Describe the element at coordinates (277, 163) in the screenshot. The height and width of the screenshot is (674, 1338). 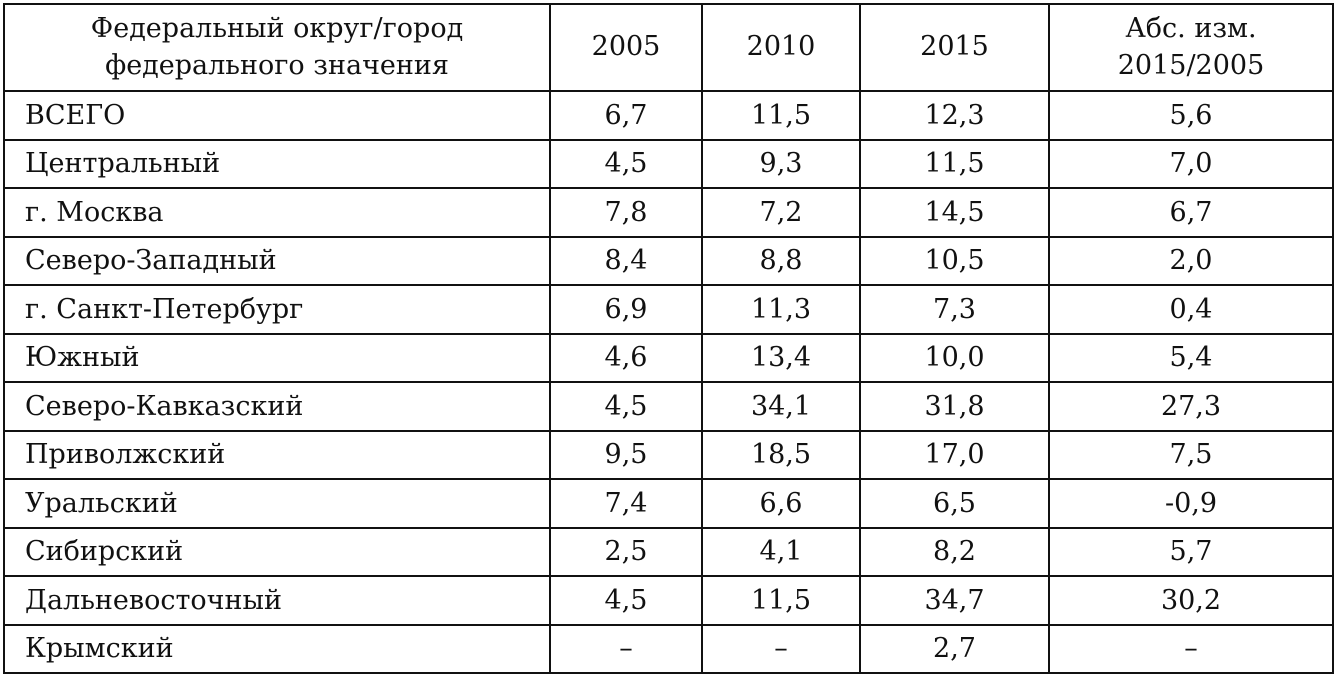
I see `region-cell: Центральный` at that location.